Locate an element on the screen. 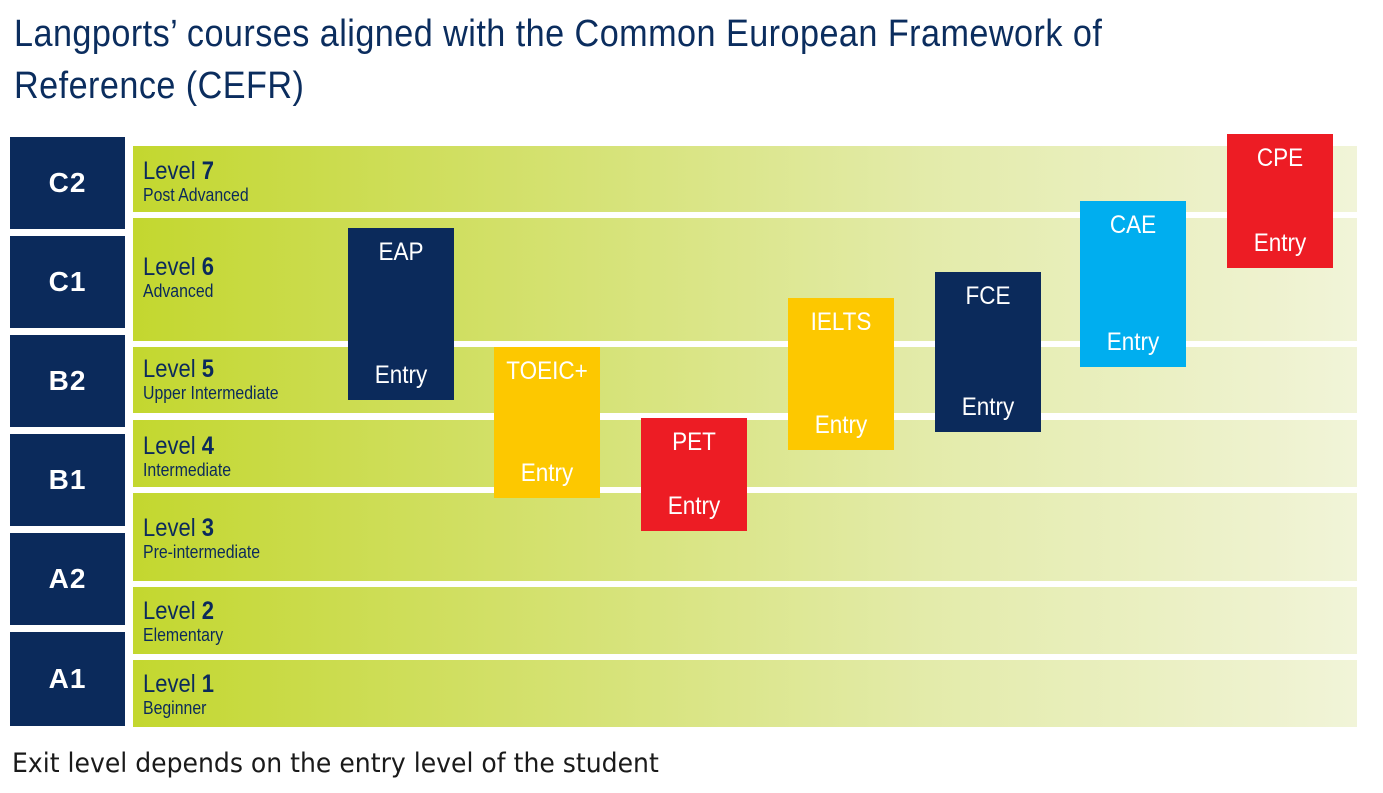 Image resolution: width=1383 pixels, height=793 pixels. level-name: Upper Intermediate is located at coordinates (211, 393).